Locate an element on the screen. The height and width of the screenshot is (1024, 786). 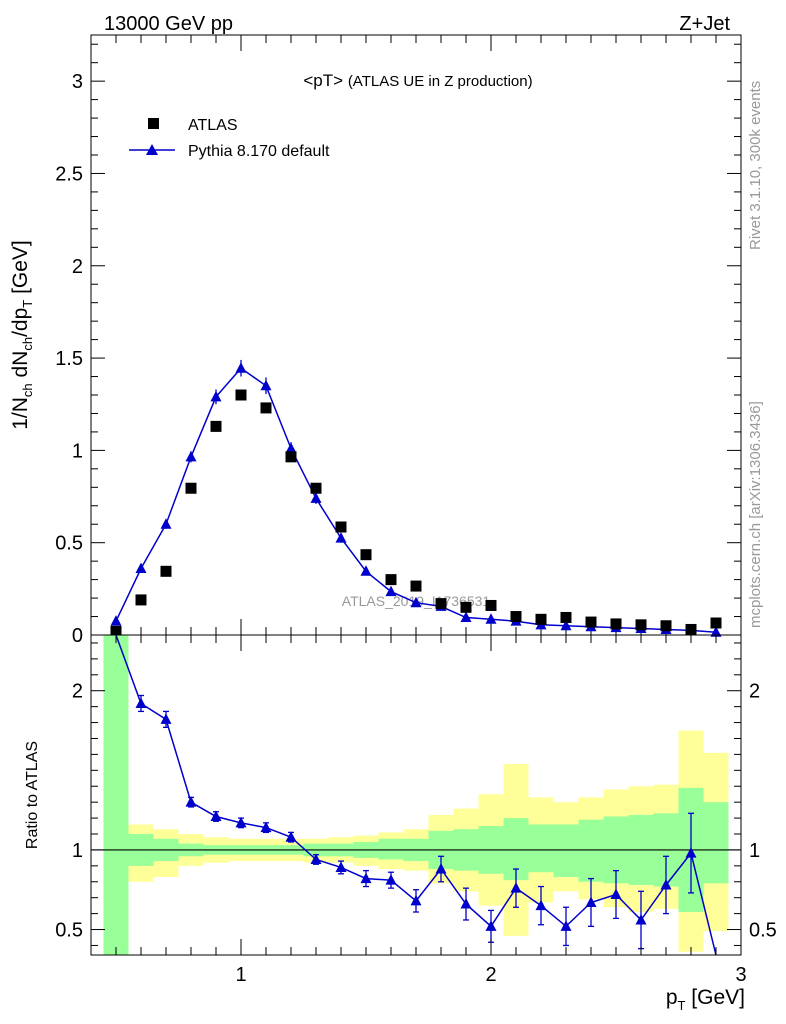
legend-pythia-label: Pythia 8.170 default is located at coordinates (259, 151).